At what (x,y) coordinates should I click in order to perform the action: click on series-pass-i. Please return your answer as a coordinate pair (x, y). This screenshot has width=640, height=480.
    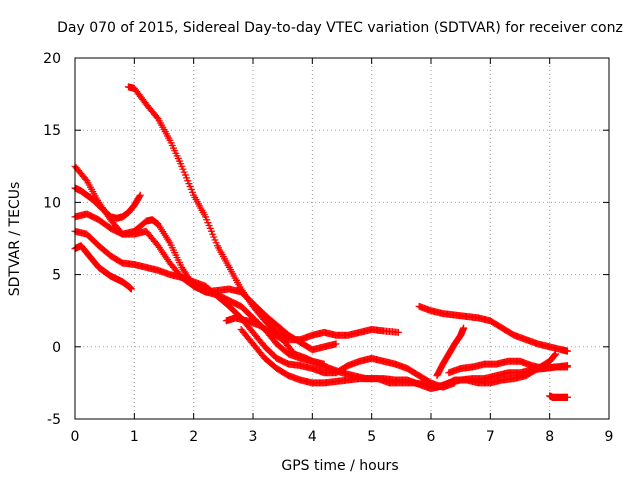
    Looking at the image, I should click on (493, 328).